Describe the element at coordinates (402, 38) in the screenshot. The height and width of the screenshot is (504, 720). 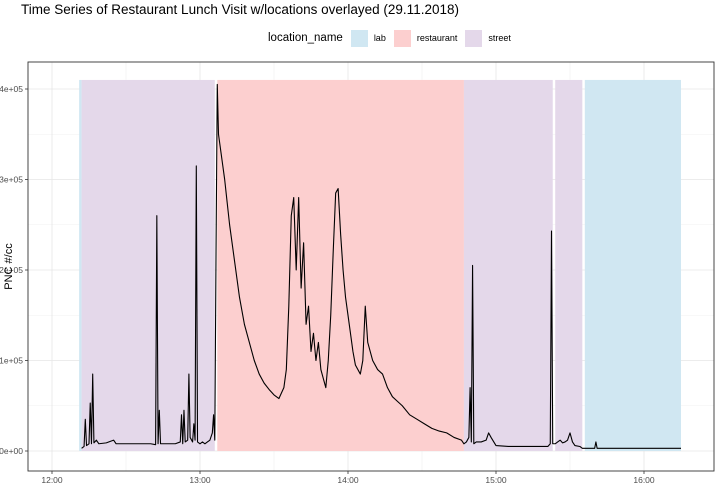
I see `legend-key-restaurant` at that location.